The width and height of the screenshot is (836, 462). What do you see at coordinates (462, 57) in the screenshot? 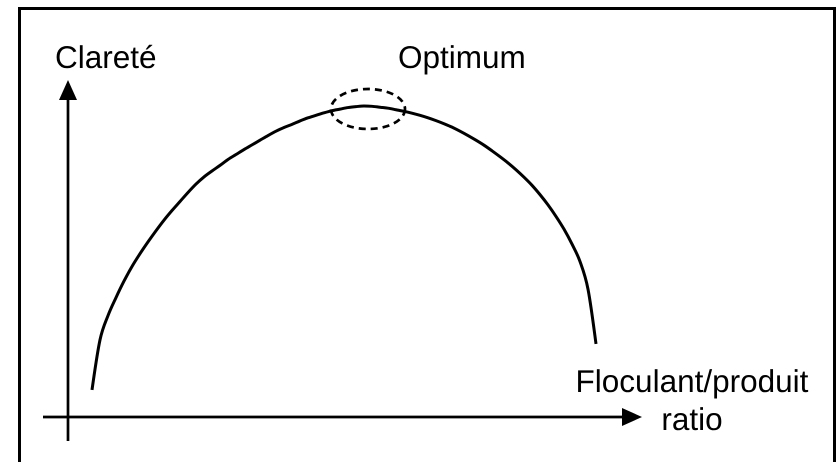
I see `text: Optimum` at bounding box center [462, 57].